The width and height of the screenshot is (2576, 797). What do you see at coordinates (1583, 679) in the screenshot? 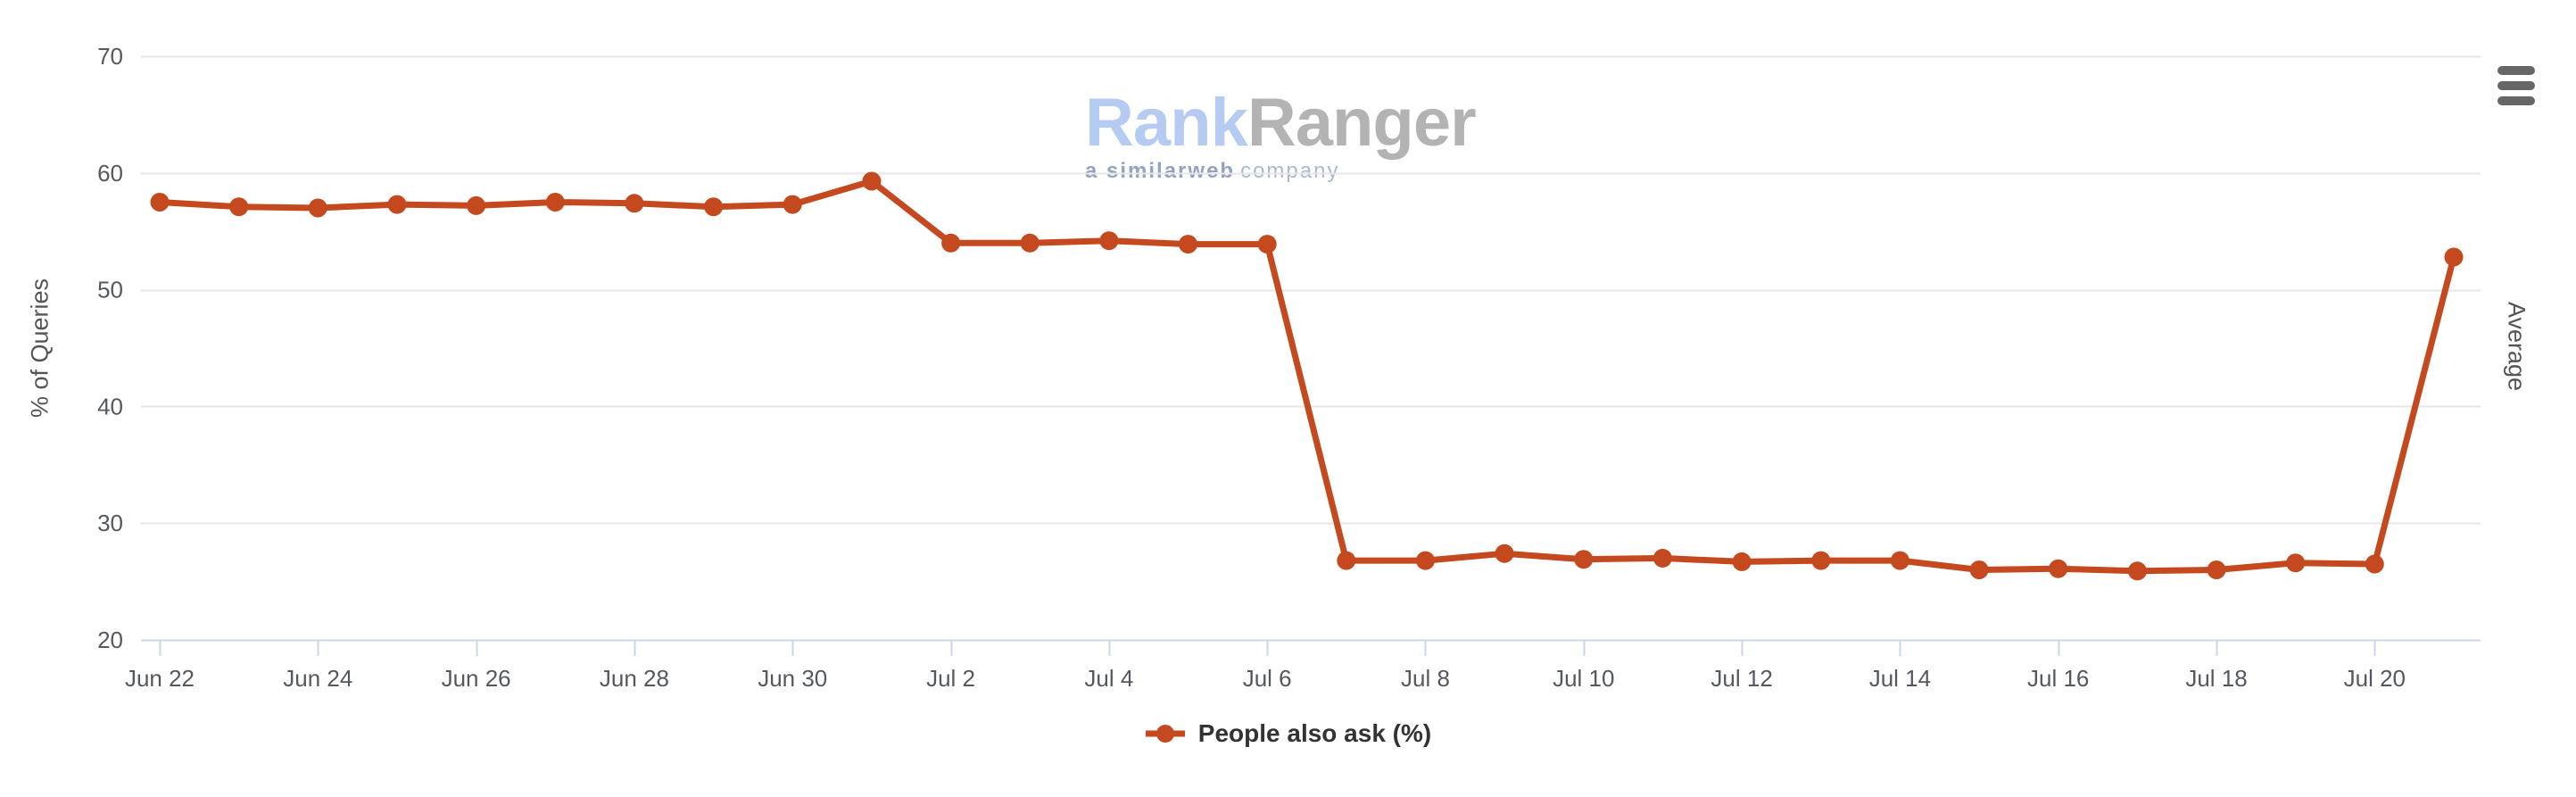
I see `x-tick-label: Jul 10` at bounding box center [1583, 679].